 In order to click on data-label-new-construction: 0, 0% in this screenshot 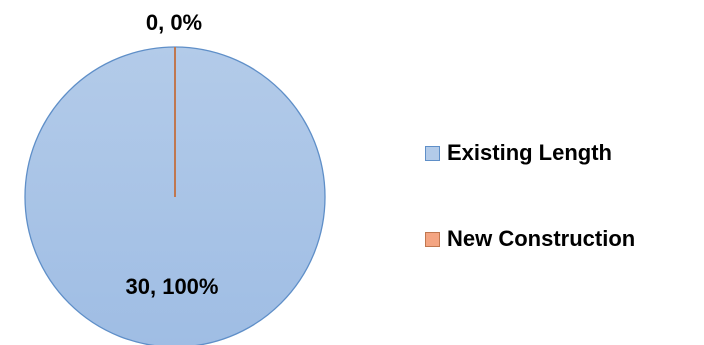, I will do `click(174, 22)`.